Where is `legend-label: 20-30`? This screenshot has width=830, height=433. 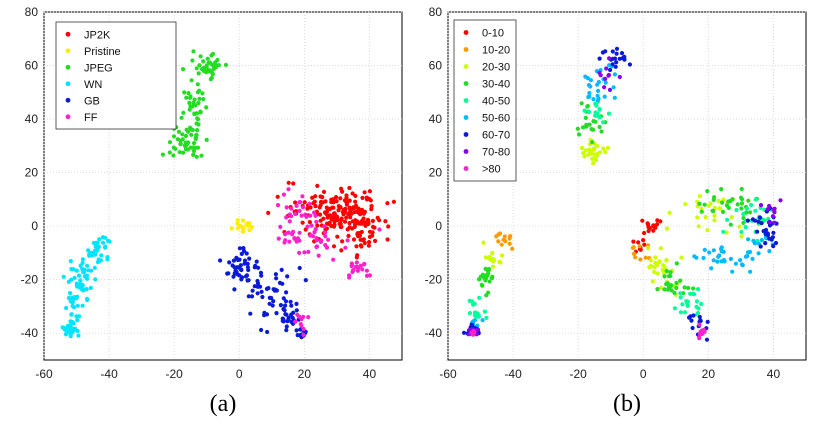
legend-label: 20-30 is located at coordinates (496, 68).